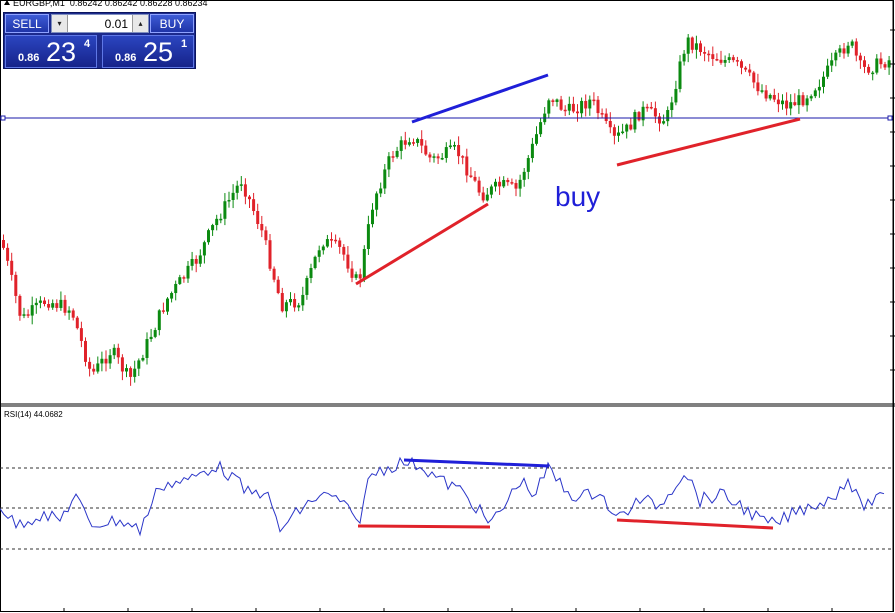 The image size is (895, 613). Describe the element at coordinates (140, 23) in the screenshot. I see `lot-increase-button: ▴` at that location.